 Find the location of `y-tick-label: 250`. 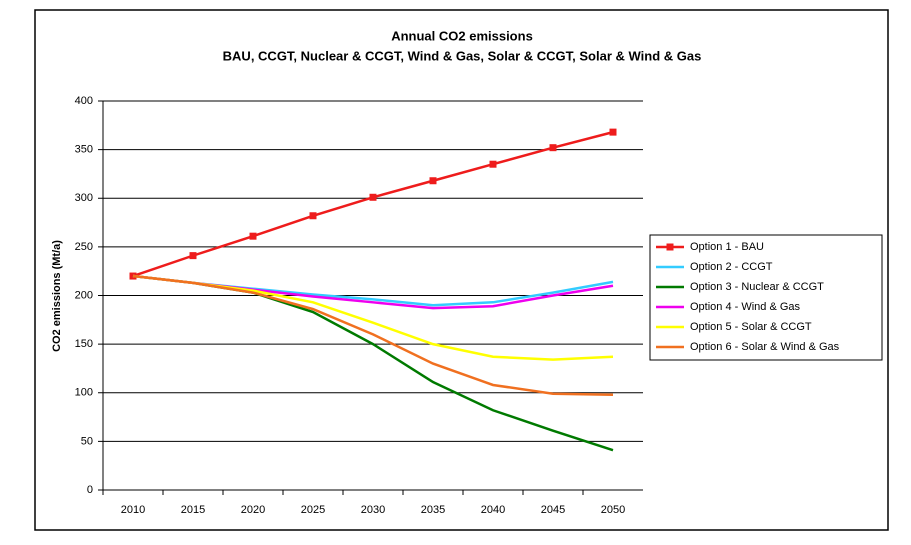

y-tick-label: 250 is located at coordinates (84, 247).